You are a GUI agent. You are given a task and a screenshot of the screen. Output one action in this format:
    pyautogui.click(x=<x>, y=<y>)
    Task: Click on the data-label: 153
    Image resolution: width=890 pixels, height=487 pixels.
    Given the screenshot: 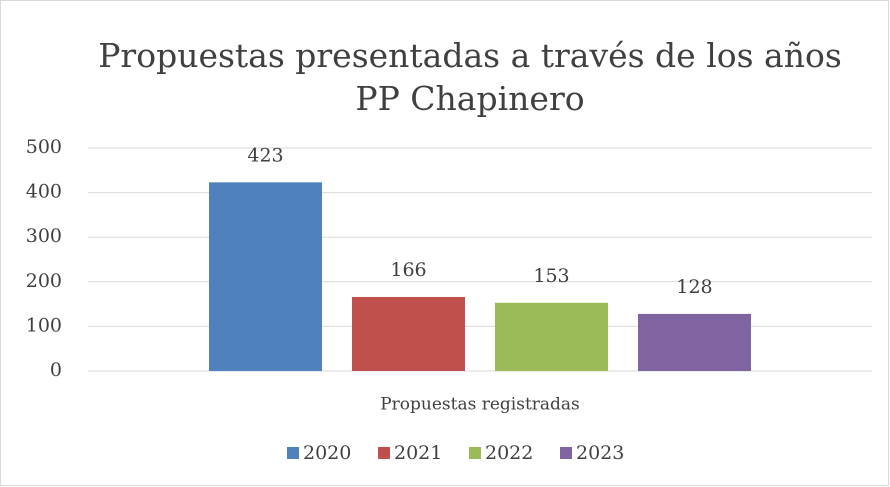 What is the action you would take?
    pyautogui.click(x=551, y=276)
    